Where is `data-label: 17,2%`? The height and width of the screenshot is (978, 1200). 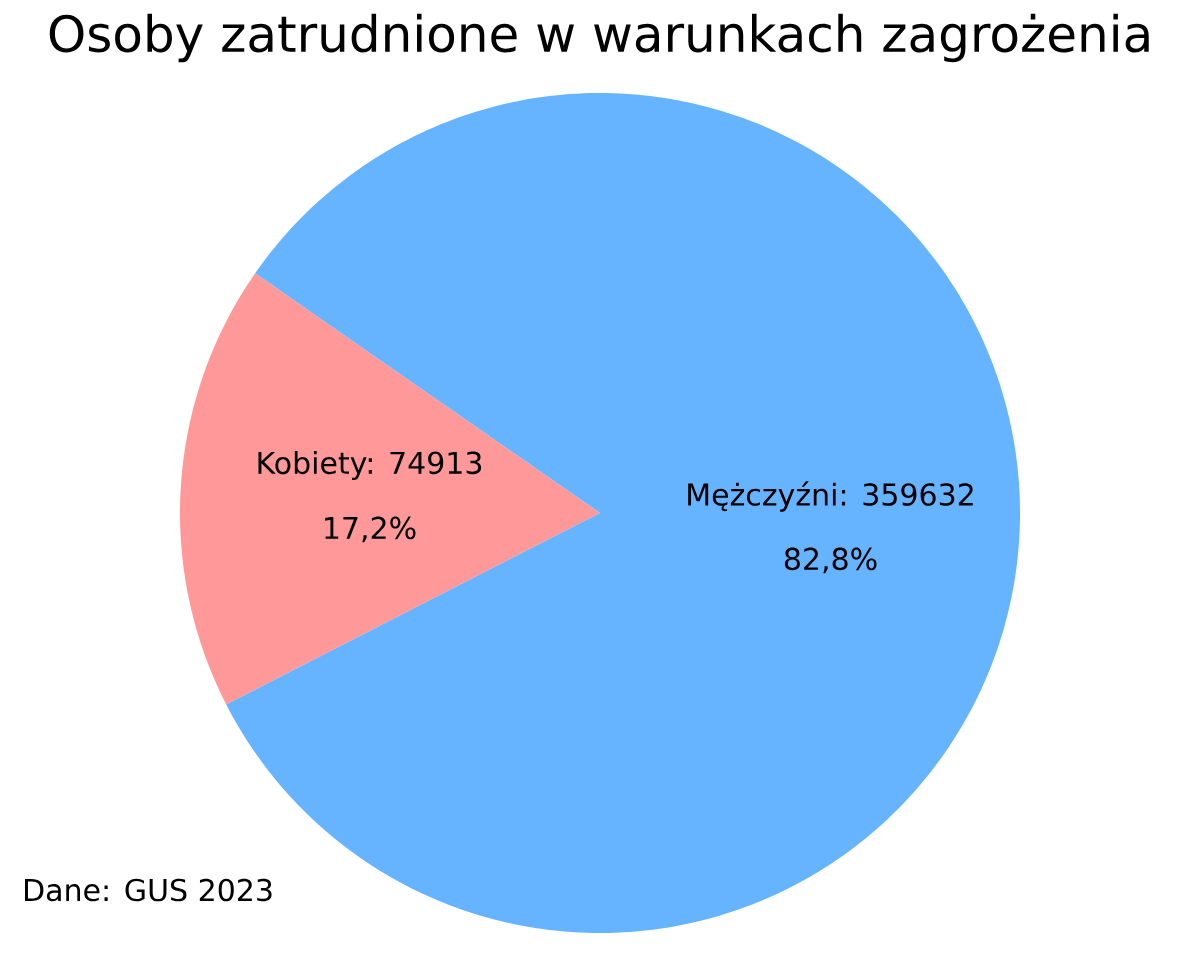 data-label: 17,2% is located at coordinates (370, 529).